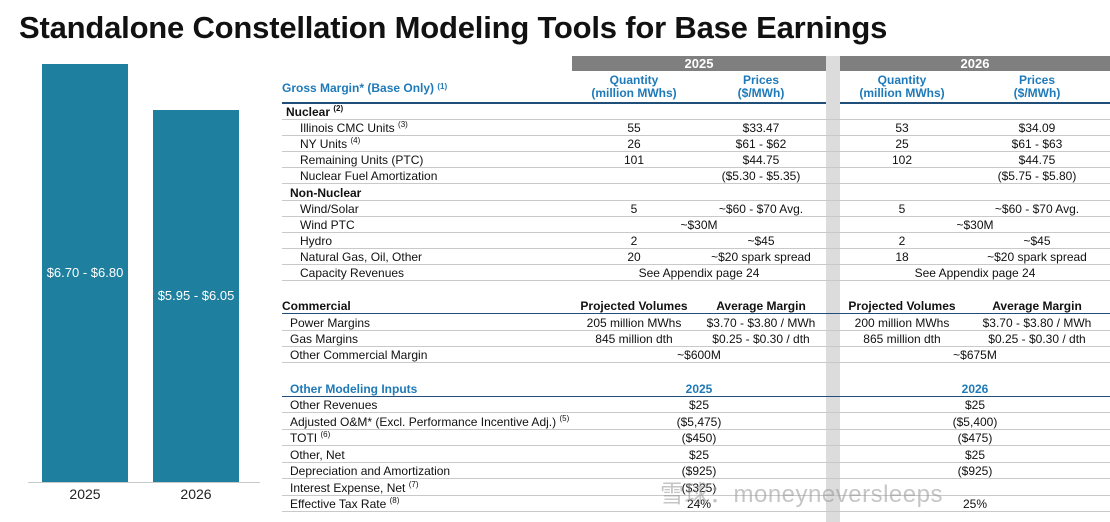  What do you see at coordinates (696, 193) in the screenshot?
I see `non-nuclear-section-heading: Non-Nuclear` at bounding box center [696, 193].